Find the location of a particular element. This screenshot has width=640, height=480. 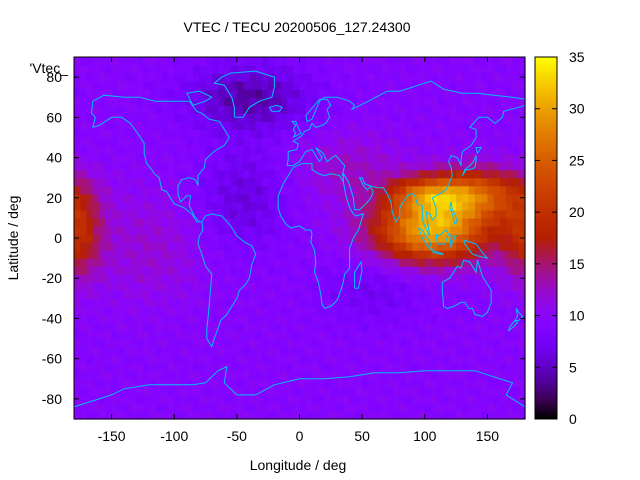

colorbar-tick-label: 25 is located at coordinates (577, 160).